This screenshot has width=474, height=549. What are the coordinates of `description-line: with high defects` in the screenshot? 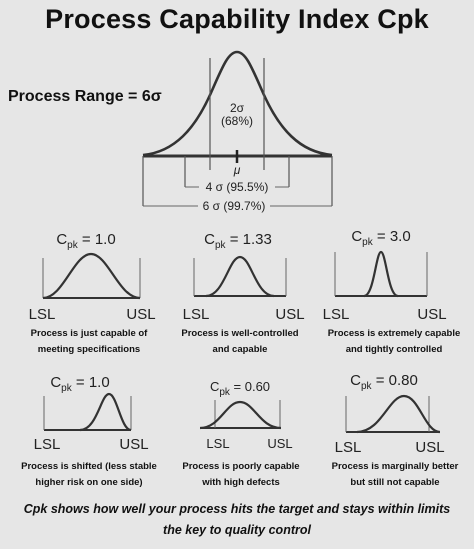 It's located at (241, 482).